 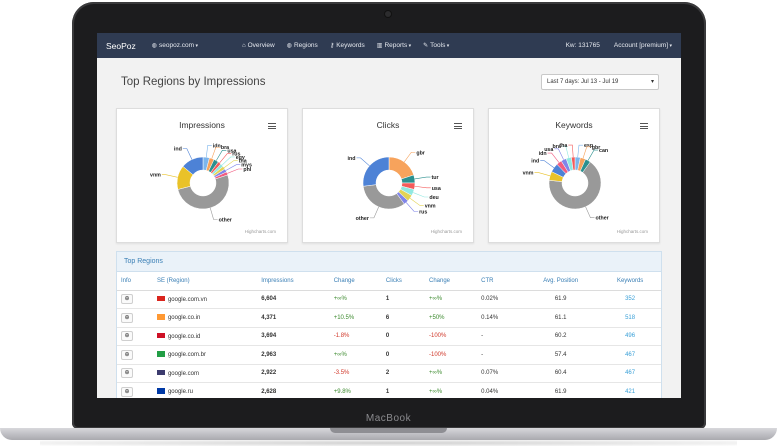 I want to click on slice-label-mys: mys, so click(x=246, y=166).